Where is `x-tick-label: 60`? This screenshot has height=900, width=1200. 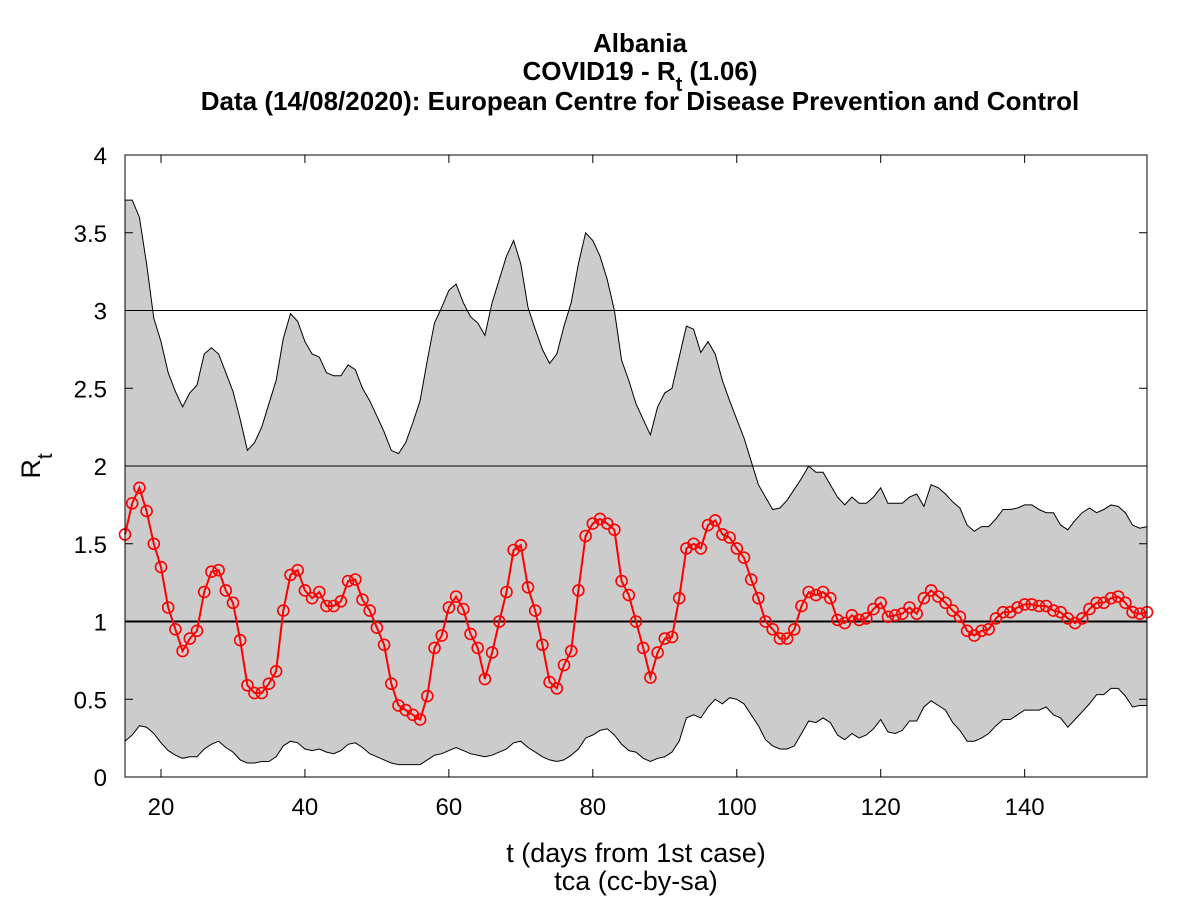 x-tick-label: 60 is located at coordinates (449, 807).